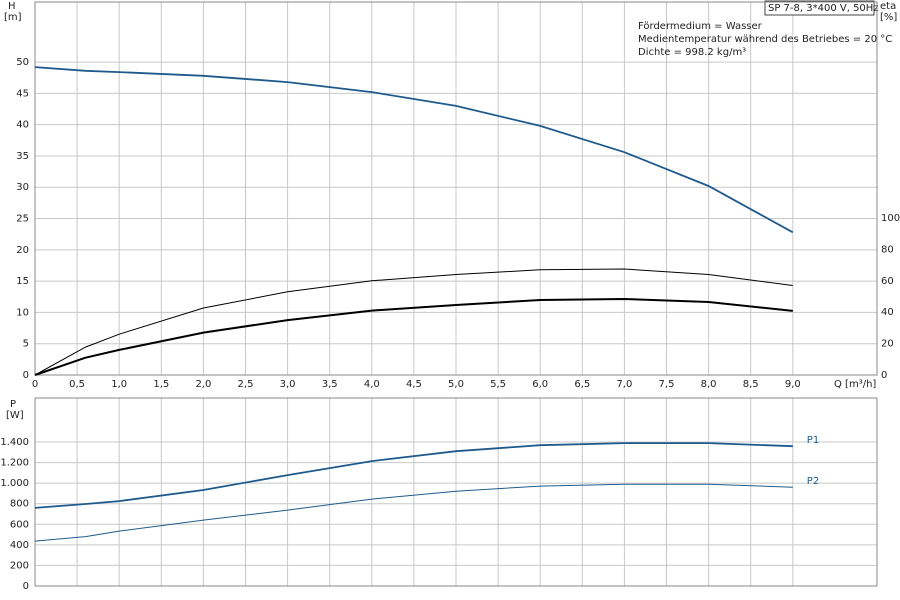  What do you see at coordinates (582, 384) in the screenshot?
I see `x-tick-label: 6,5` at bounding box center [582, 384].